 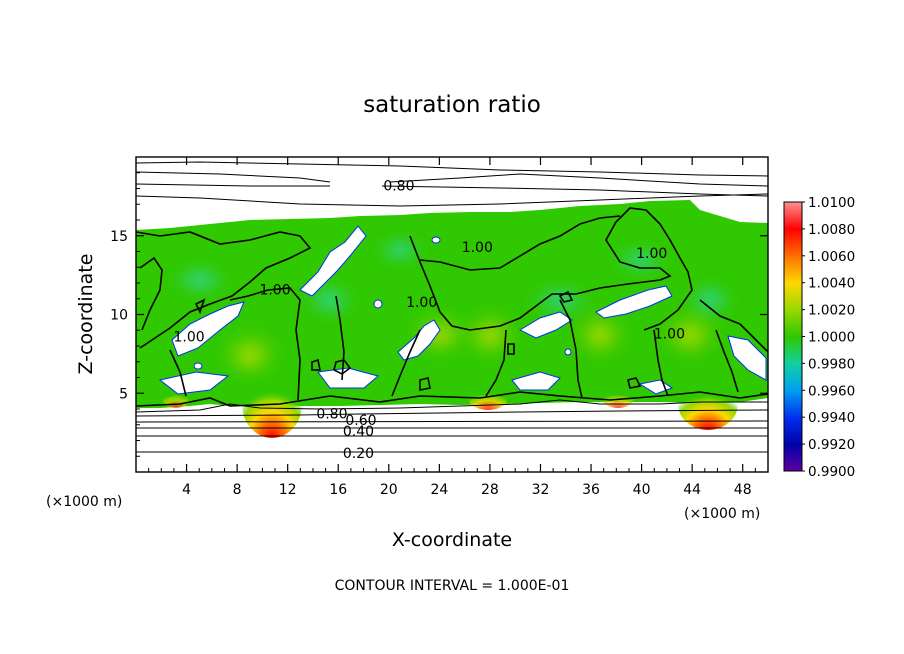 What do you see at coordinates (358, 432) in the screenshot?
I see `contour-label: 0.40` at bounding box center [358, 432].